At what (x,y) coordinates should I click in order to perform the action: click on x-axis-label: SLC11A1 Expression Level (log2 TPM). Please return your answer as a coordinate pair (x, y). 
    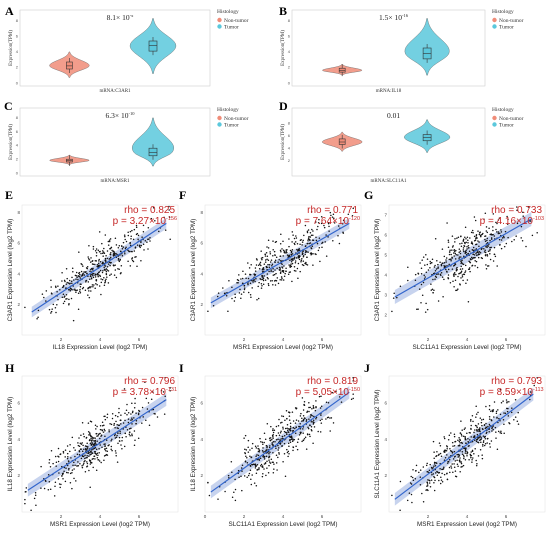
    Looking at the image, I should click on (467, 347).